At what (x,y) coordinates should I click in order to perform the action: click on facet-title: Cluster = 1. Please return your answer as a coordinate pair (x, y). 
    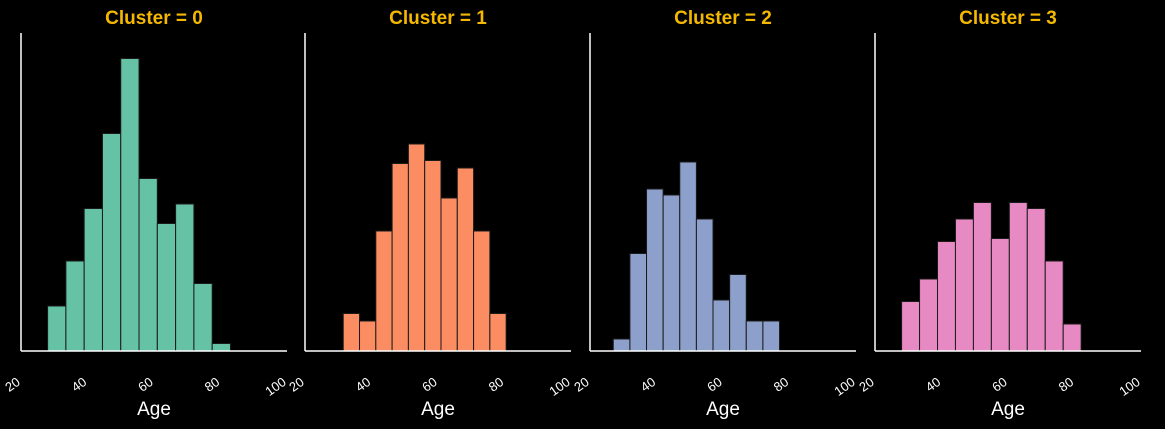
    Looking at the image, I should click on (438, 18).